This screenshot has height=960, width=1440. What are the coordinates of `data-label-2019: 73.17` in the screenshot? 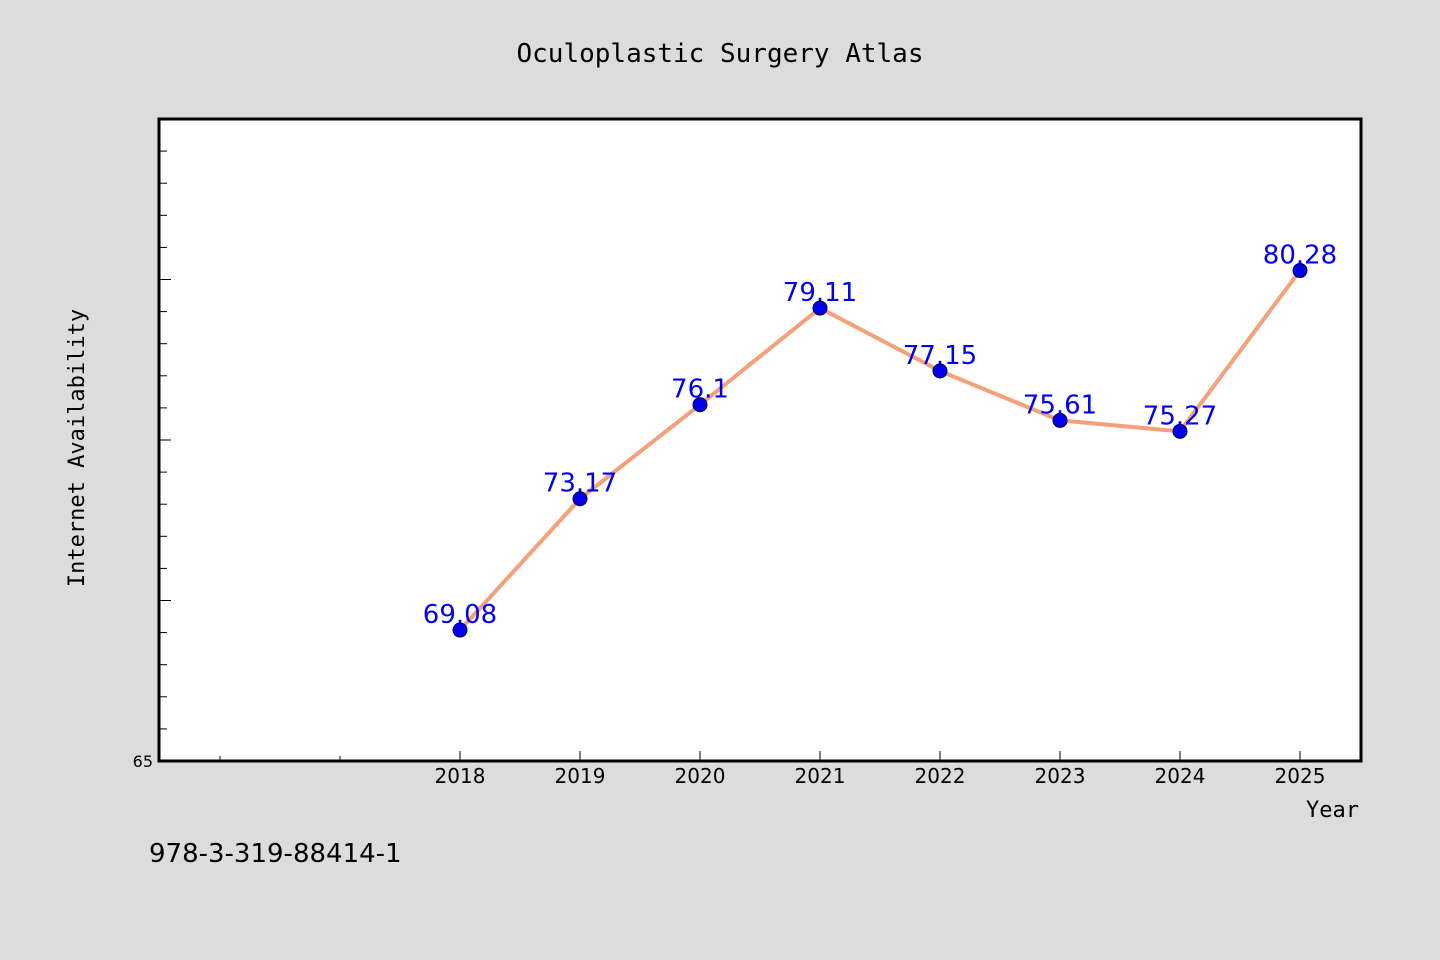 It's located at (580, 484).